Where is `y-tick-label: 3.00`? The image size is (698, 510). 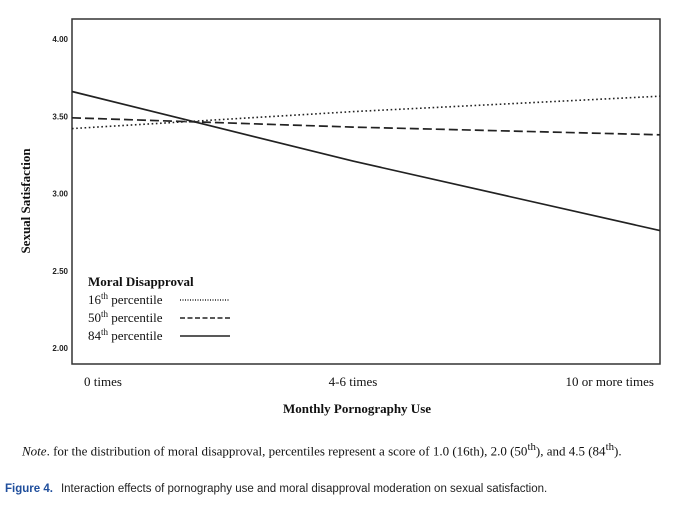 y-tick-label: 3.00 is located at coordinates (60, 194).